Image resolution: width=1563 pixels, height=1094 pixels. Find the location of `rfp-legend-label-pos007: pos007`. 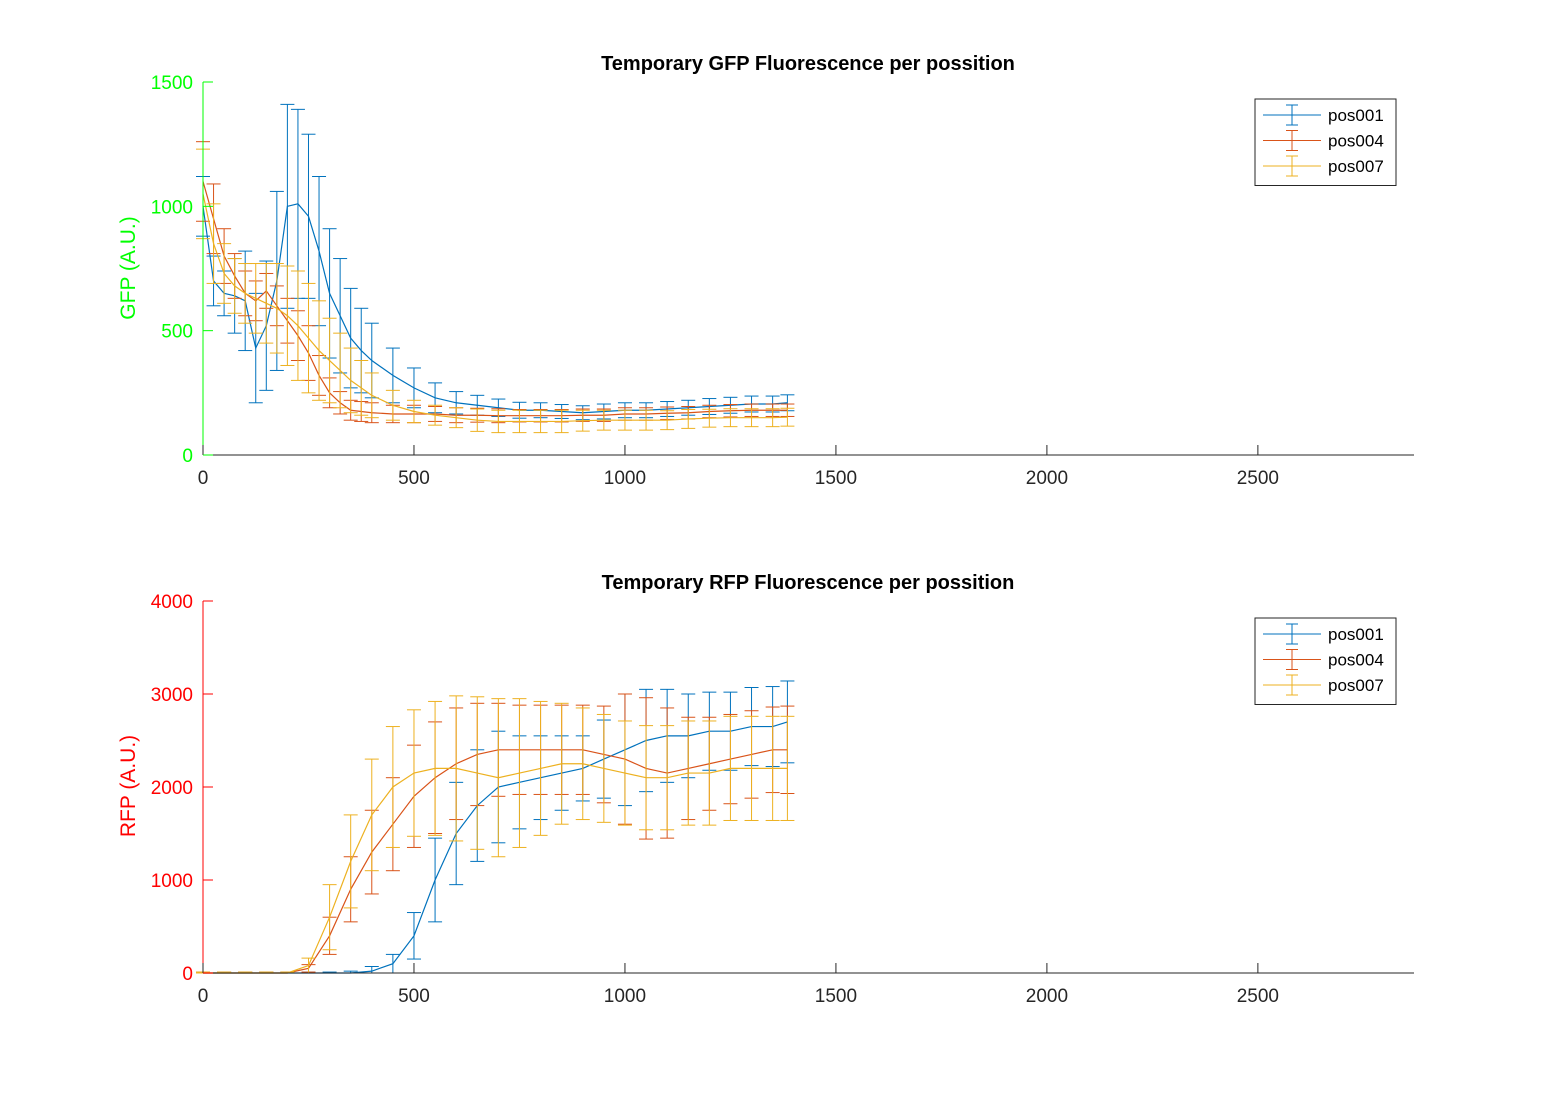

rfp-legend-label-pos007: pos007 is located at coordinates (1356, 685).